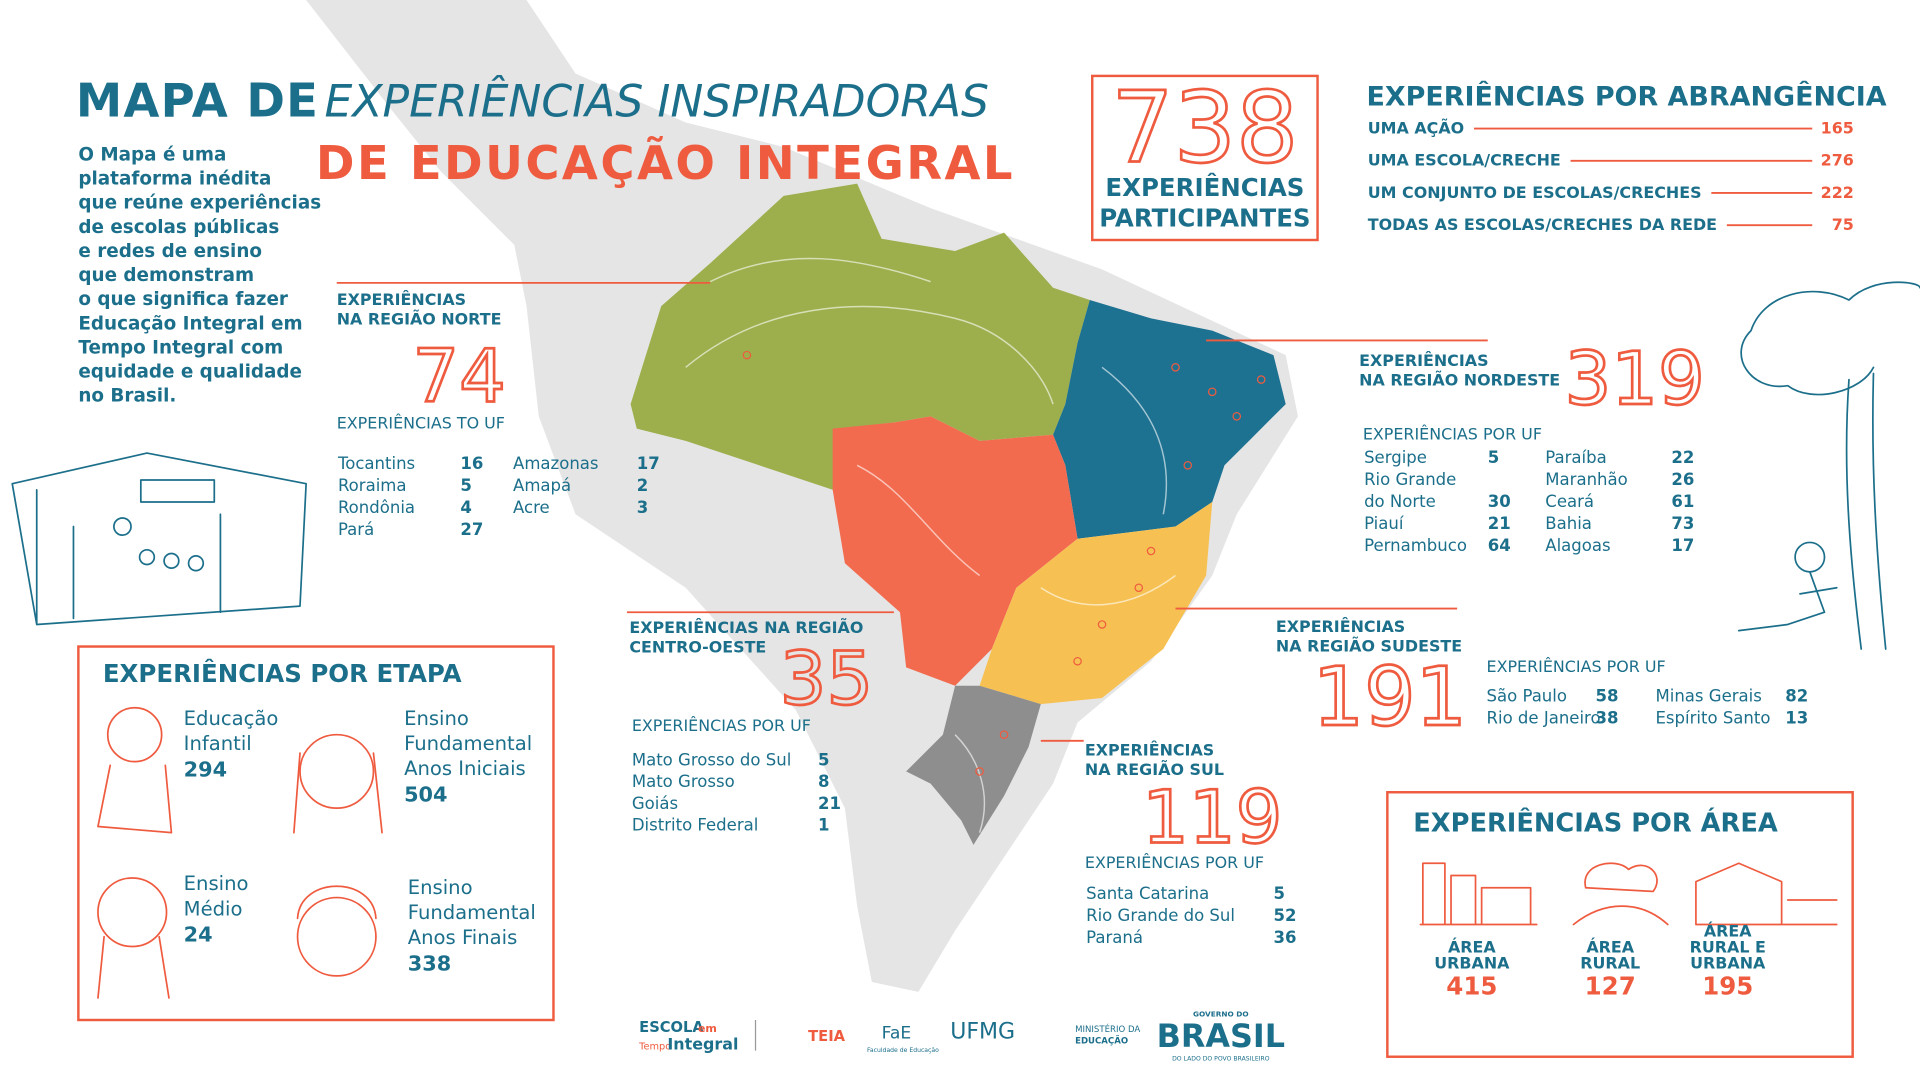 The height and width of the screenshot is (1080, 1920). I want to click on etapa-faces, so click(240, 852).